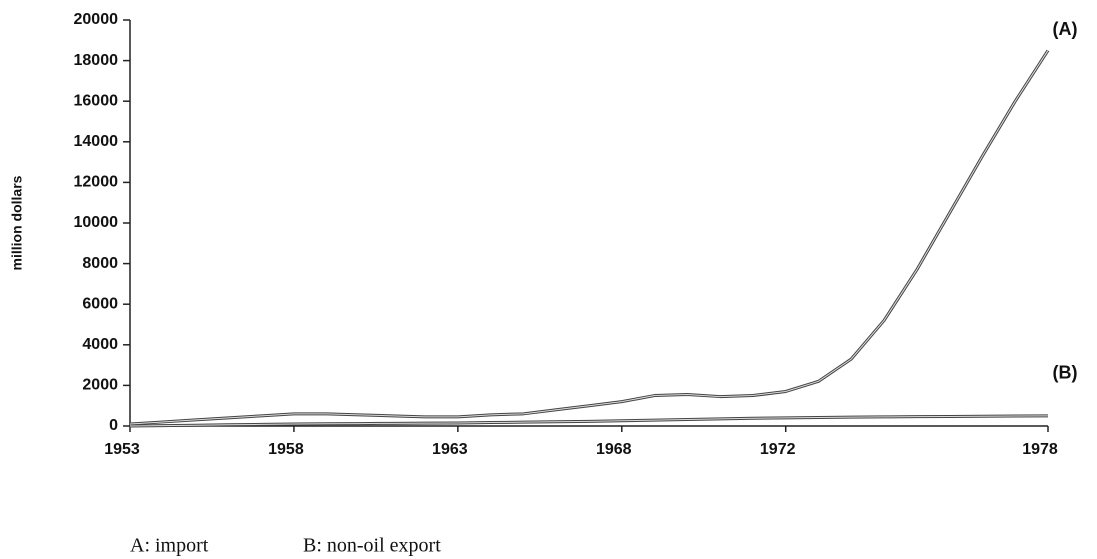 Image resolution: width=1097 pixels, height=559 pixels. What do you see at coordinates (96, 141) in the screenshot?
I see `y-tick-label: 14000` at bounding box center [96, 141].